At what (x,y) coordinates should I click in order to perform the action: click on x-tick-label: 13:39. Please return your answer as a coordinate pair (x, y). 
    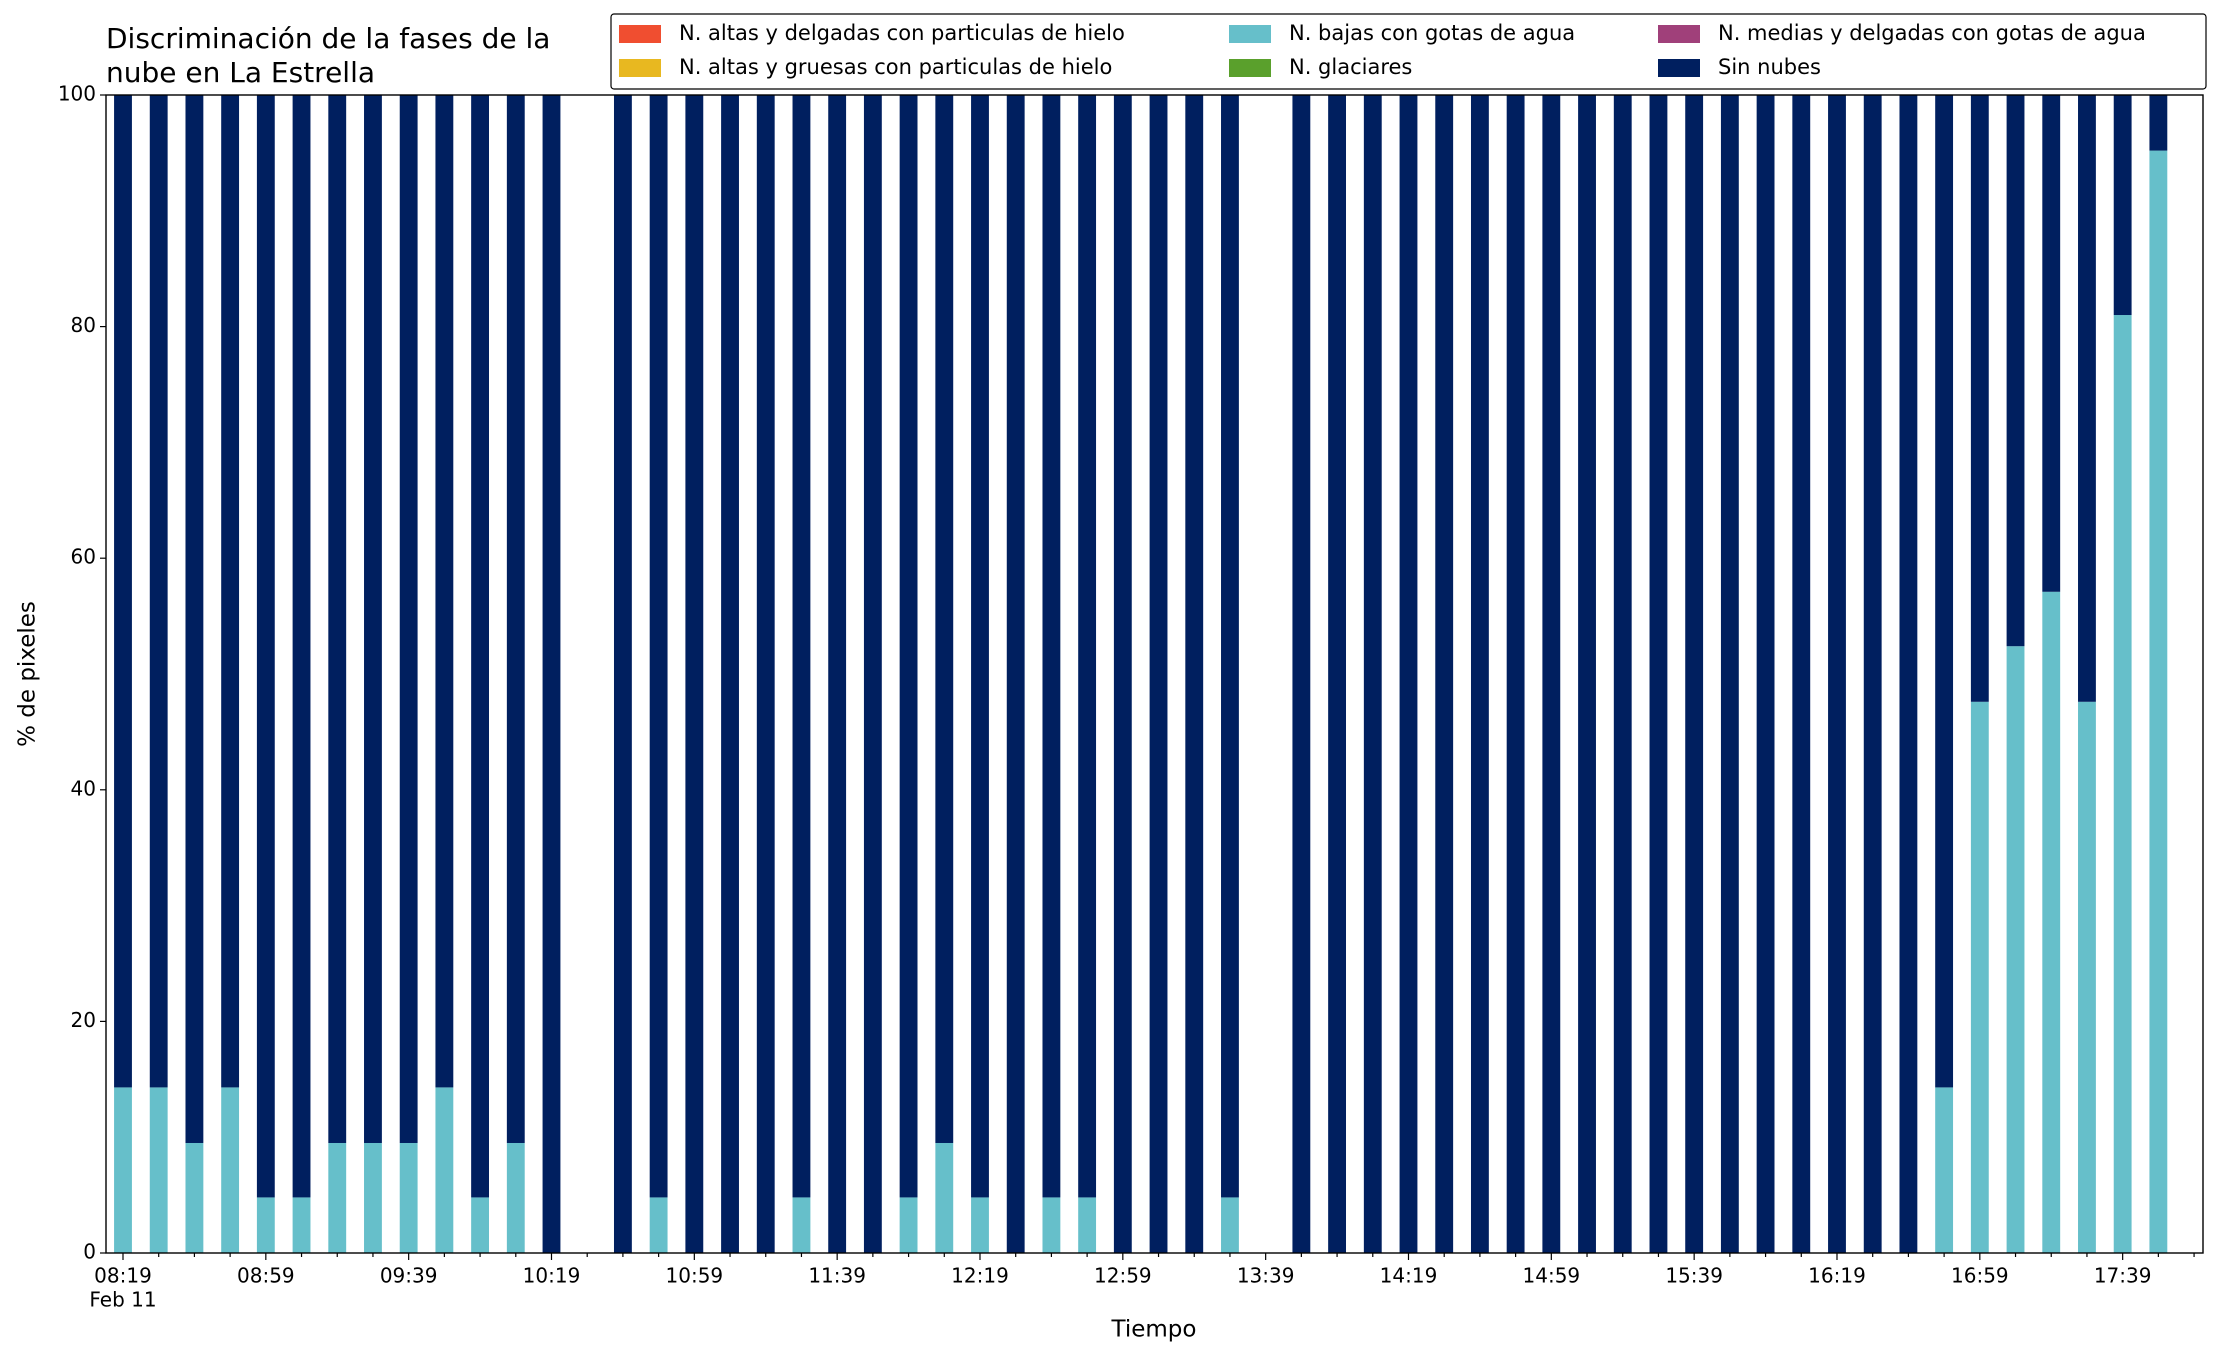
    Looking at the image, I should click on (1266, 1276).